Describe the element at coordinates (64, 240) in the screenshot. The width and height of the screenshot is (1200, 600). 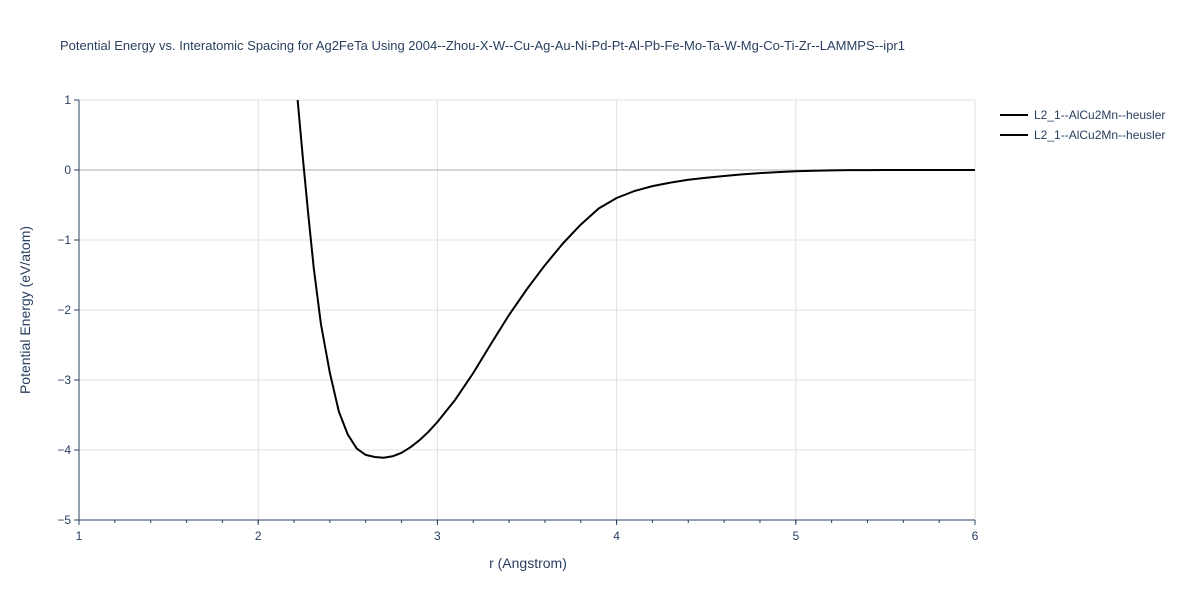
I see `y-tick-label: −1` at that location.